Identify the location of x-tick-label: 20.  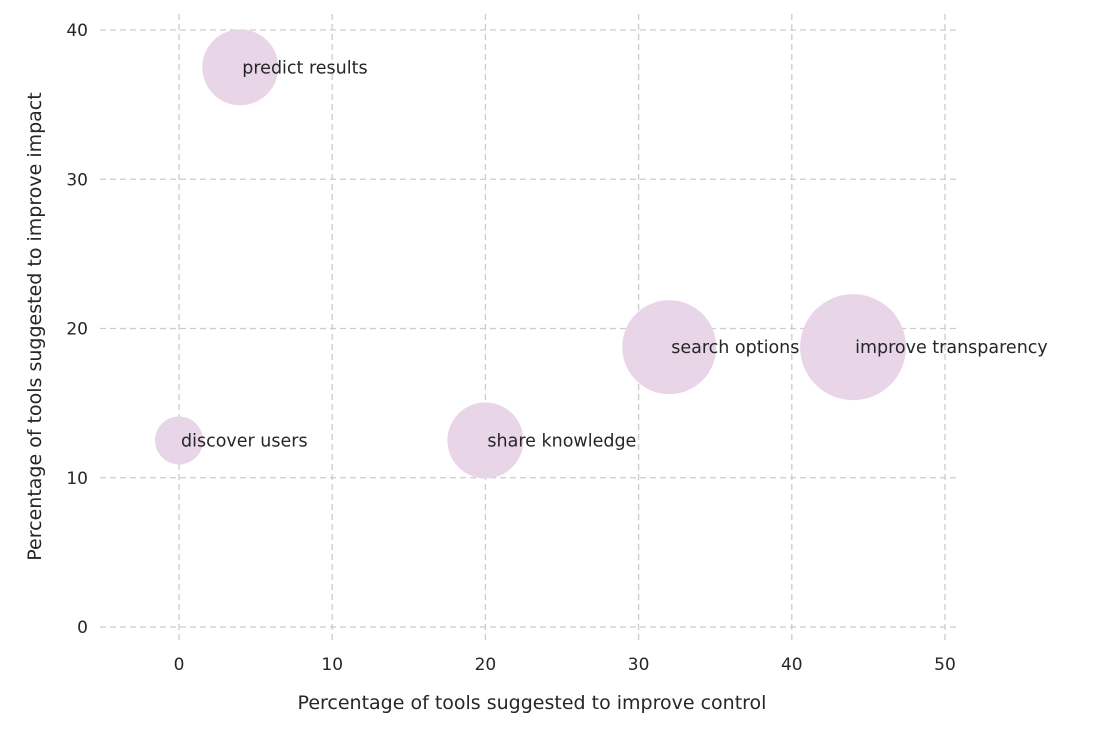
(486, 665).